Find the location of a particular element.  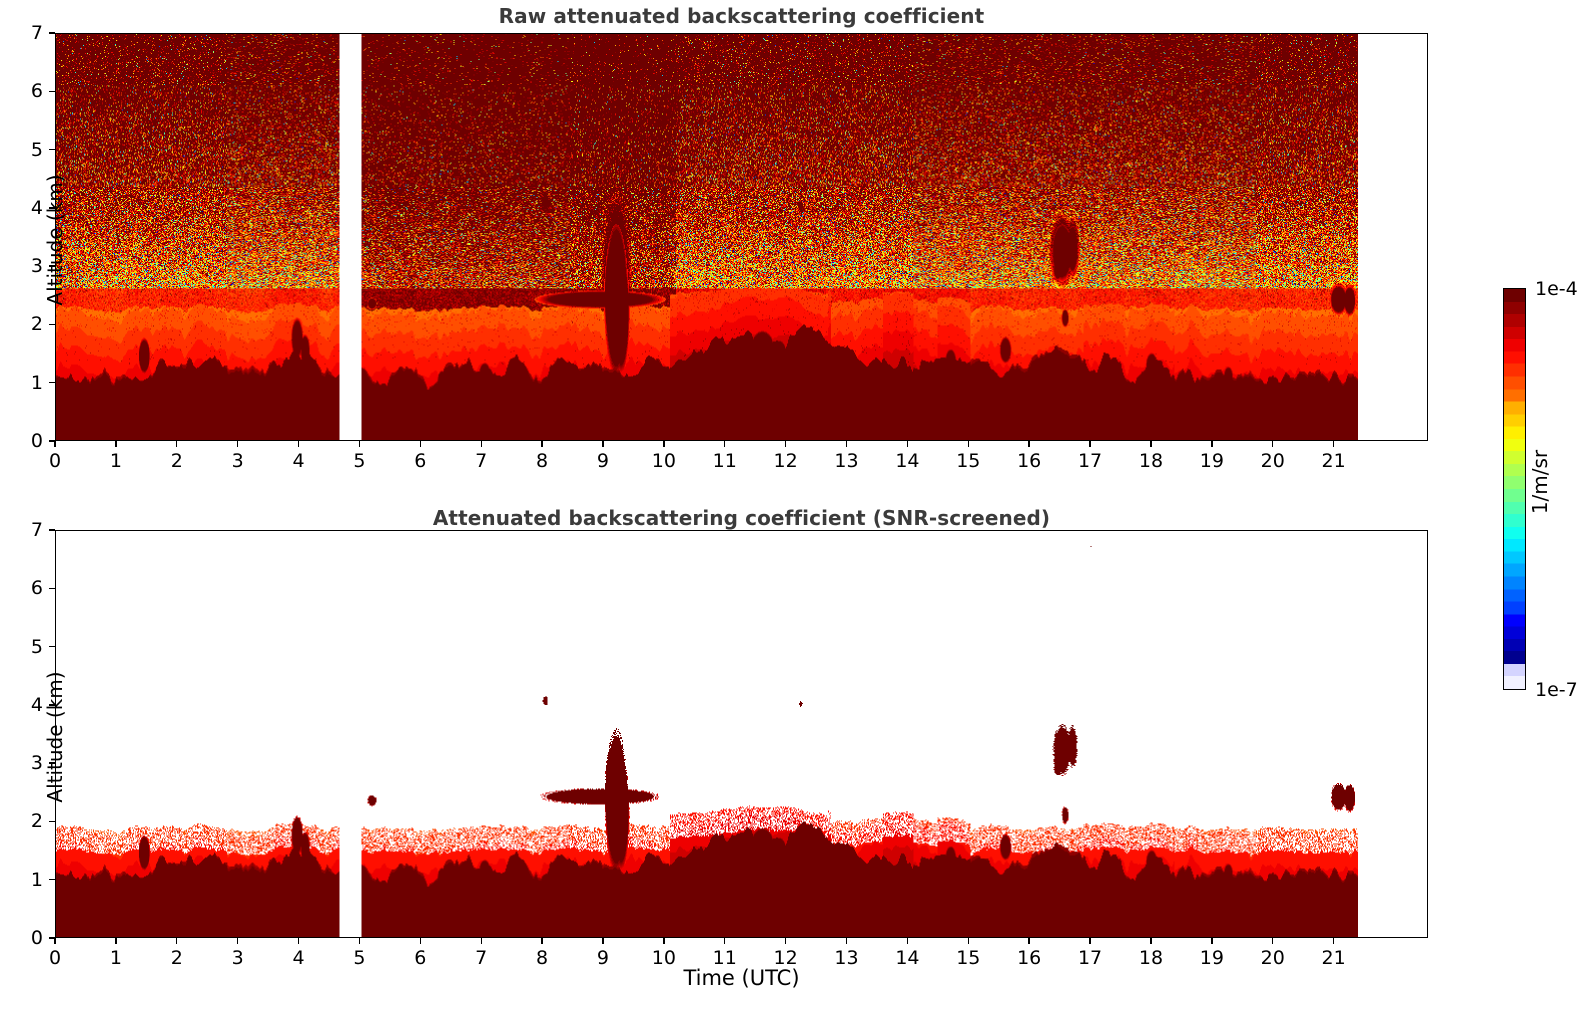

x-tick-label: 4 is located at coordinates (298, 958).